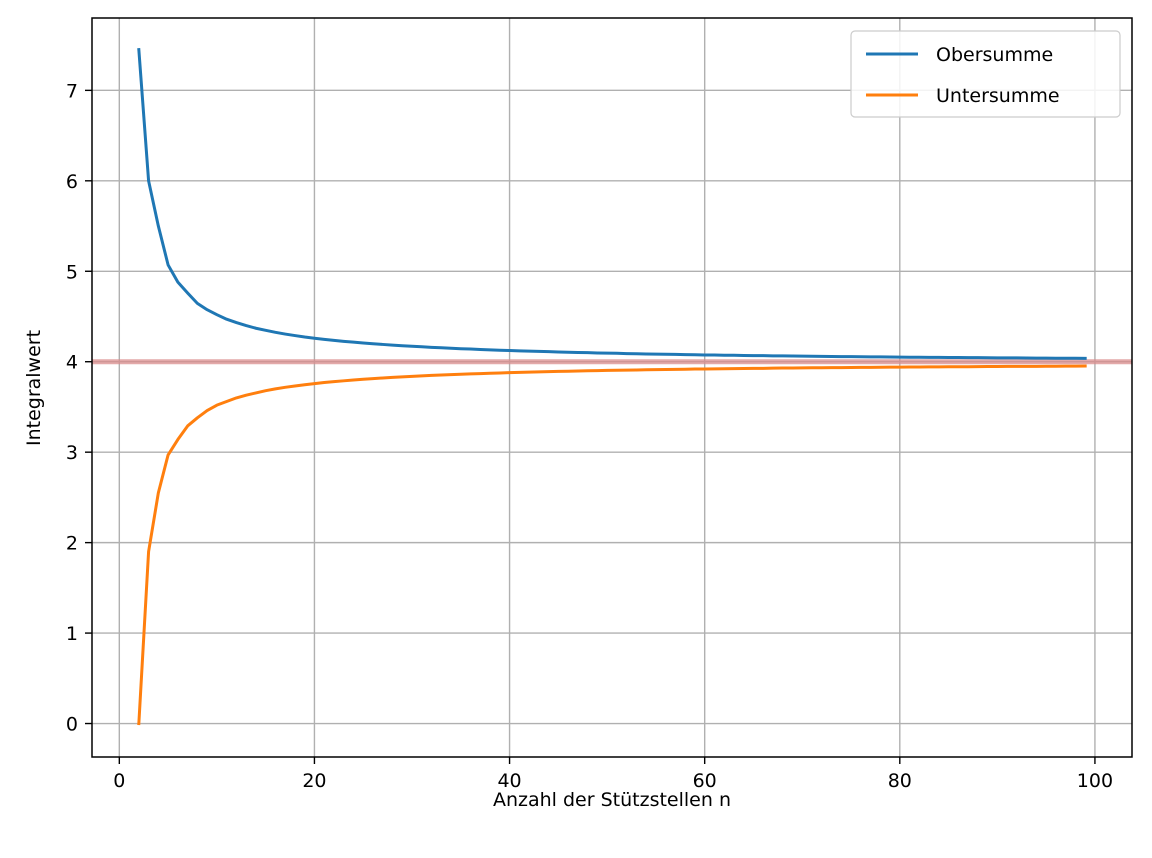 Image resolution: width=1152 pixels, height=858 pixels. I want to click on y-axis-label: Integralwert, so click(34, 388).